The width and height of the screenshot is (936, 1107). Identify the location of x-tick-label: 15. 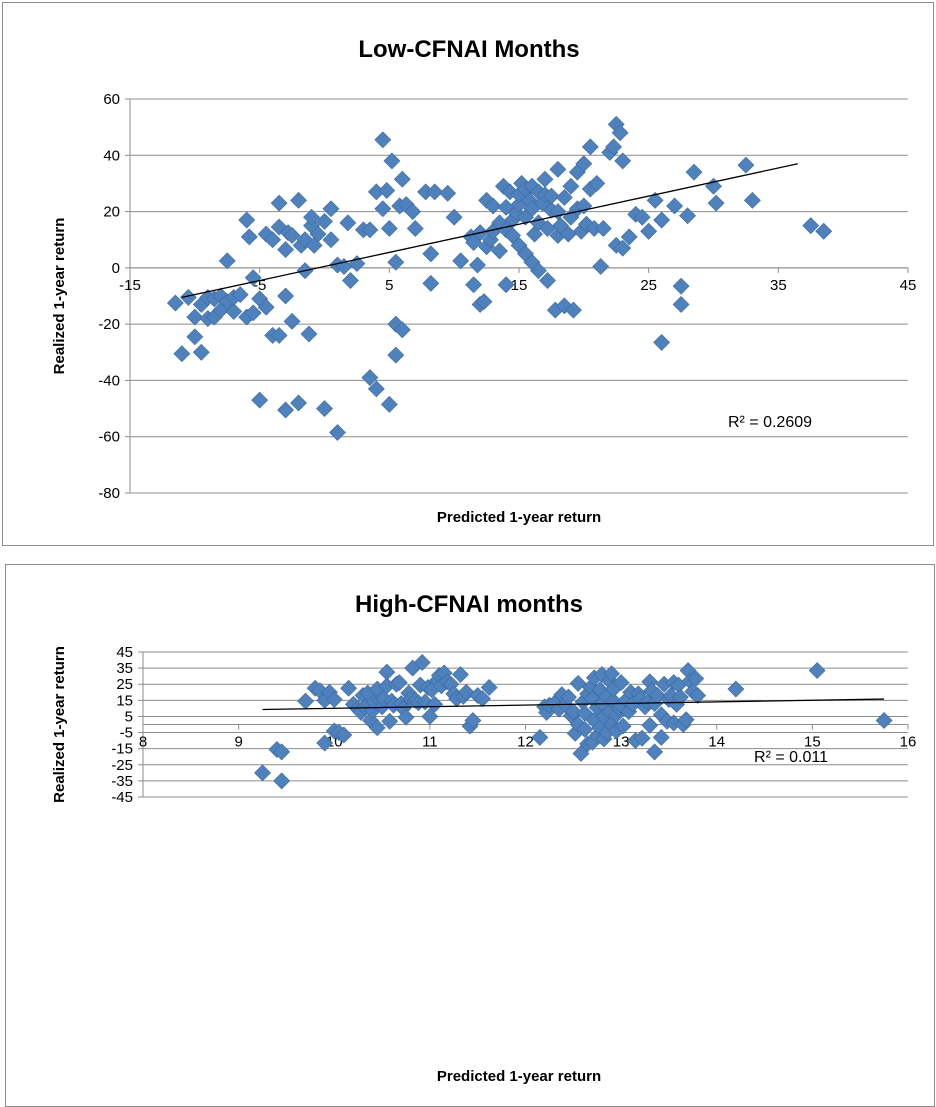
(519, 285).